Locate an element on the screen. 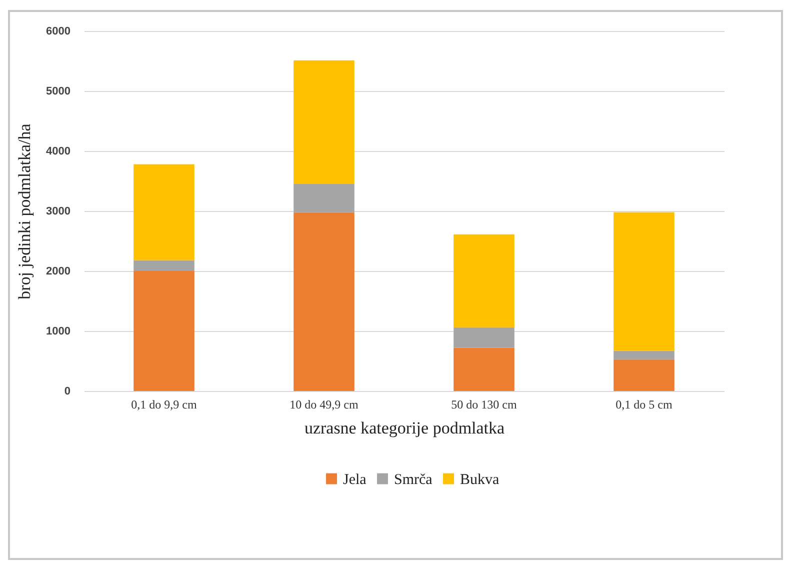 This screenshot has height=568, width=795. x-tick-label: 0,1 do 9,9 cm is located at coordinates (164, 405).